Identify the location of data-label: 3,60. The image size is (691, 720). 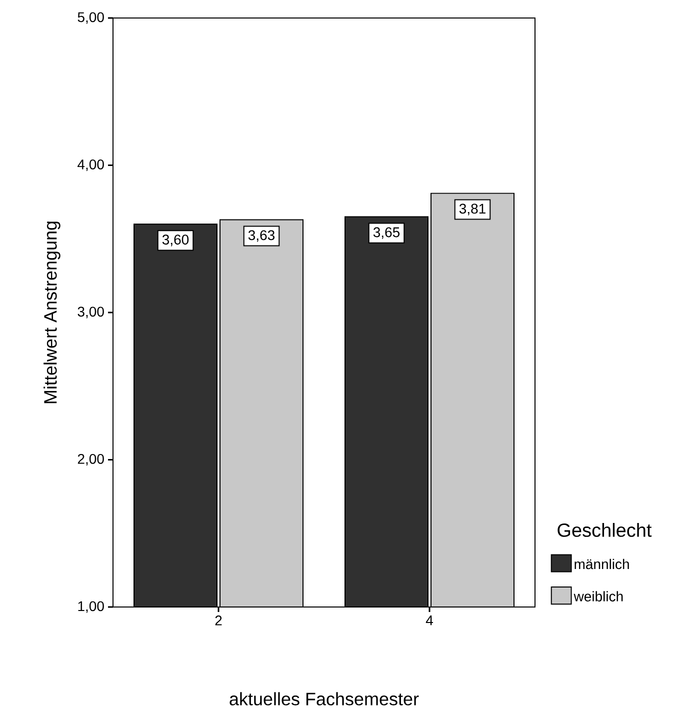
(175, 240).